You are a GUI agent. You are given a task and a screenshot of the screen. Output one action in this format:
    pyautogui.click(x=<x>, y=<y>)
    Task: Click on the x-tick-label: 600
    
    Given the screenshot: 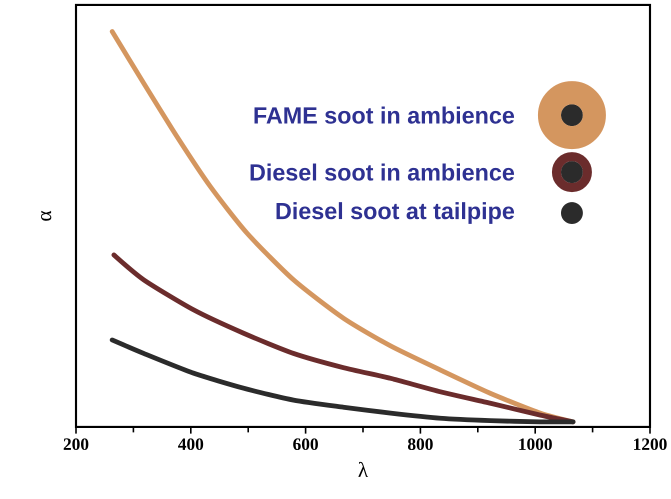 What is the action you would take?
    pyautogui.click(x=305, y=444)
    